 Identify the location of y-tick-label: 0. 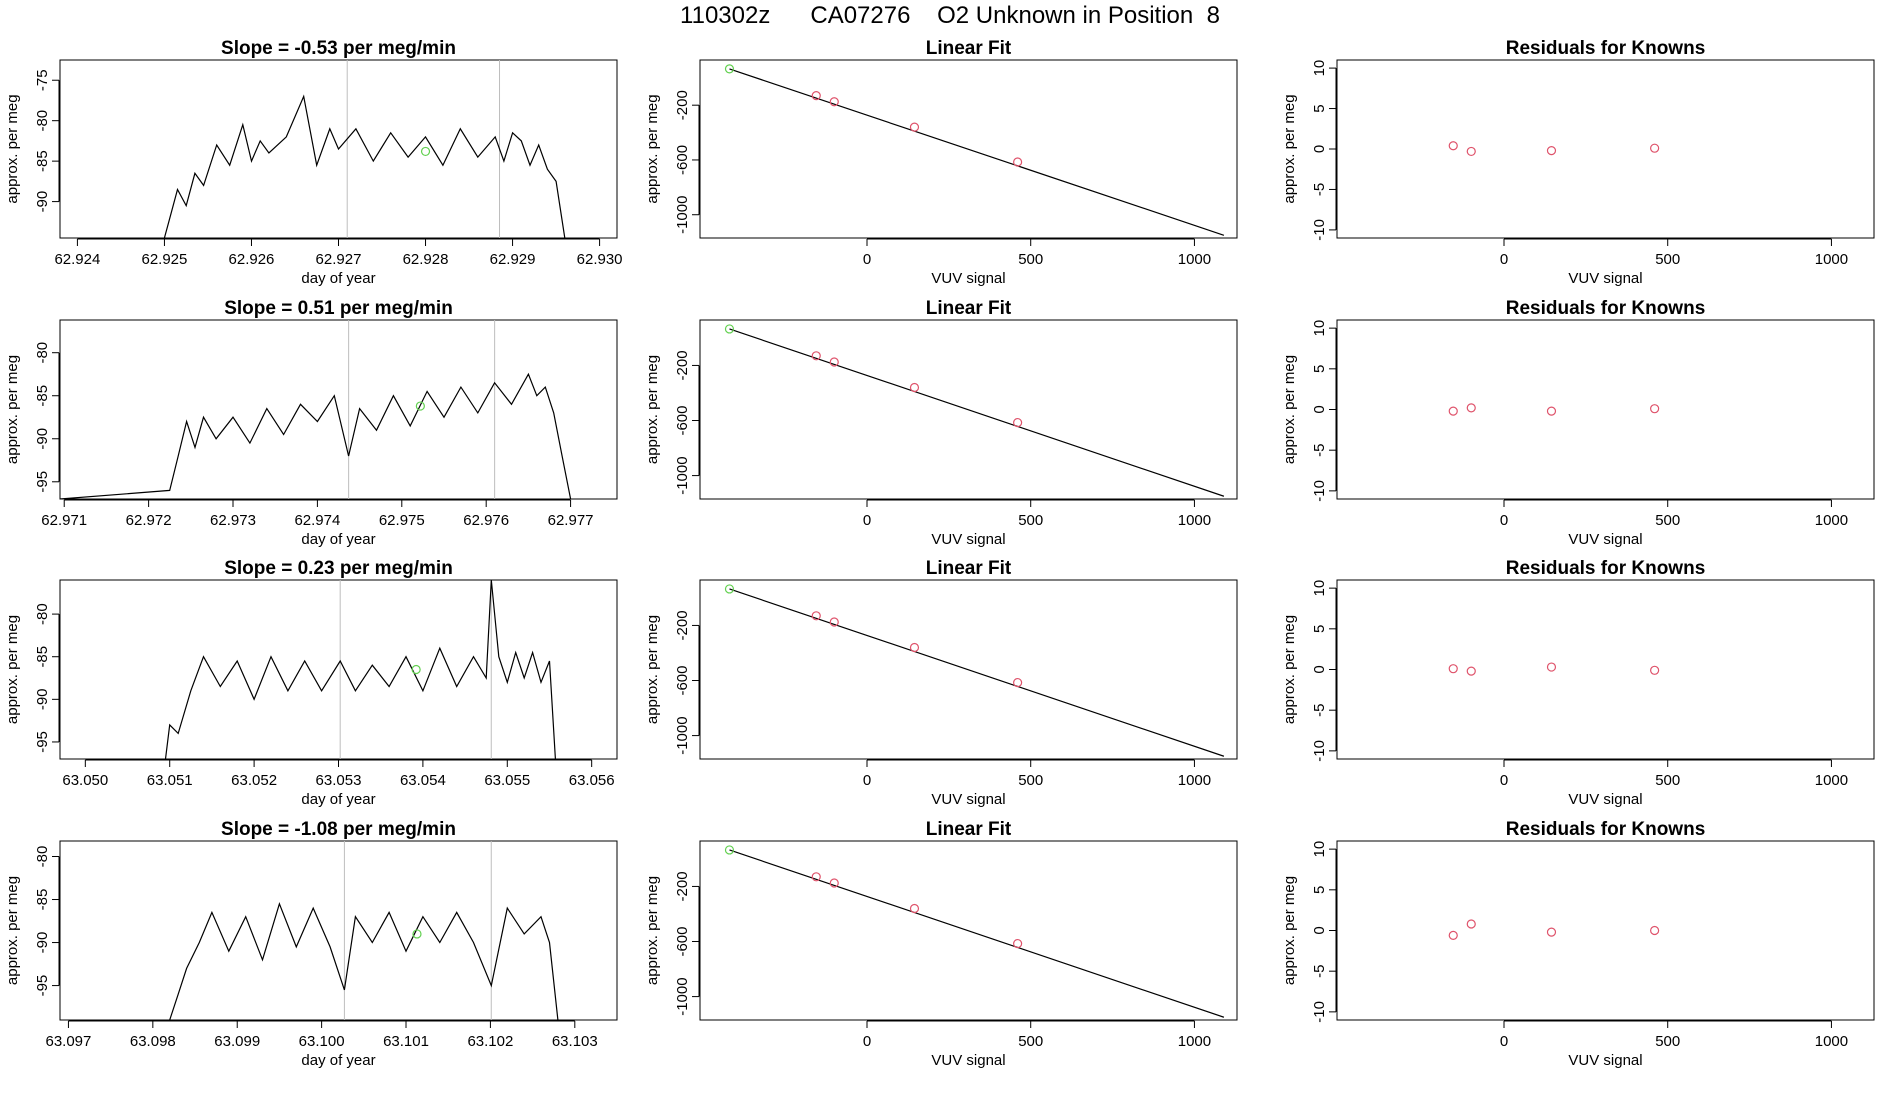
(1319, 930).